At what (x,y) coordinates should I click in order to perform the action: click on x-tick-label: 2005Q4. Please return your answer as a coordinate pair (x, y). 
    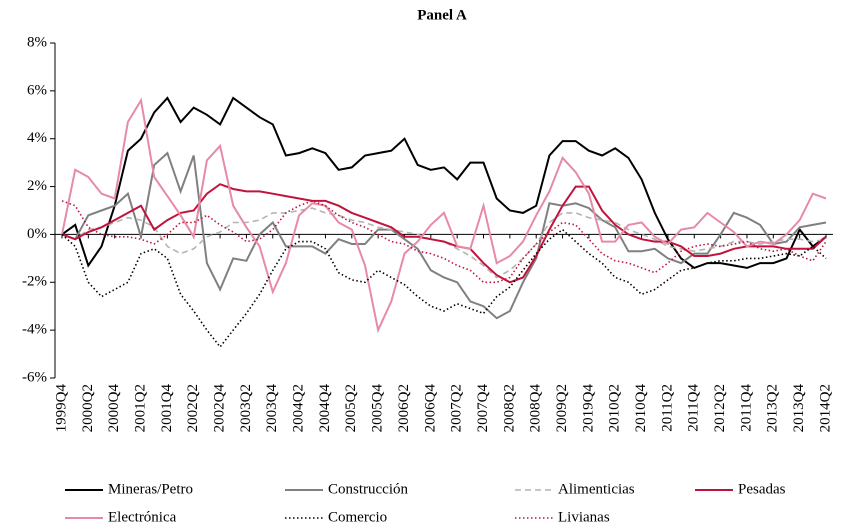
    Looking at the image, I should click on (378, 408).